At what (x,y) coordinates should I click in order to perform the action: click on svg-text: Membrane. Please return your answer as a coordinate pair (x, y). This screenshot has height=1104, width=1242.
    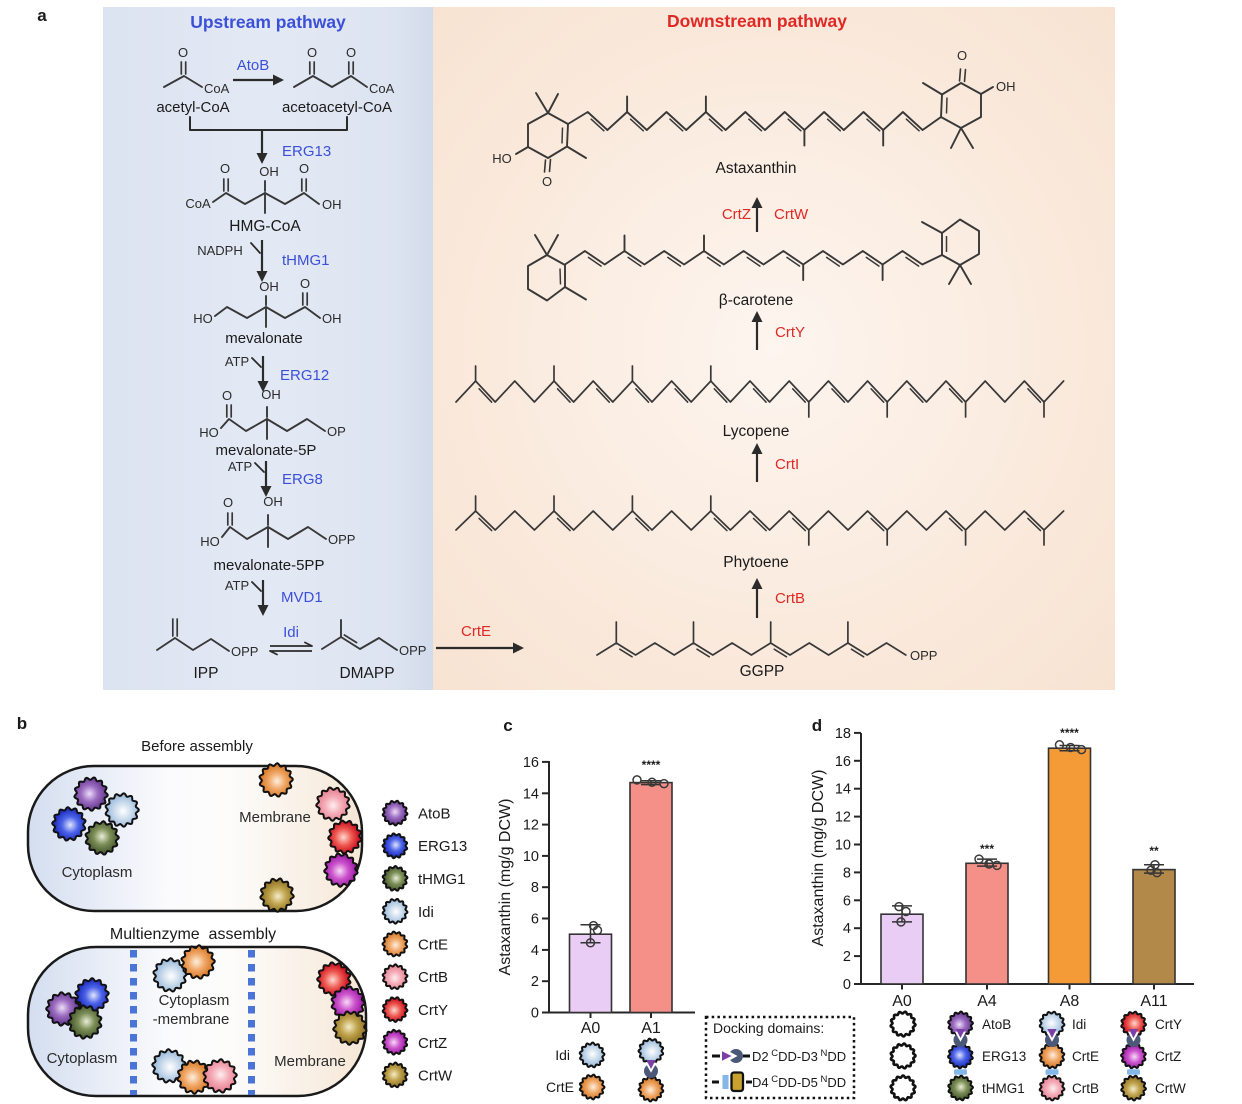
    Looking at the image, I should click on (310, 1061).